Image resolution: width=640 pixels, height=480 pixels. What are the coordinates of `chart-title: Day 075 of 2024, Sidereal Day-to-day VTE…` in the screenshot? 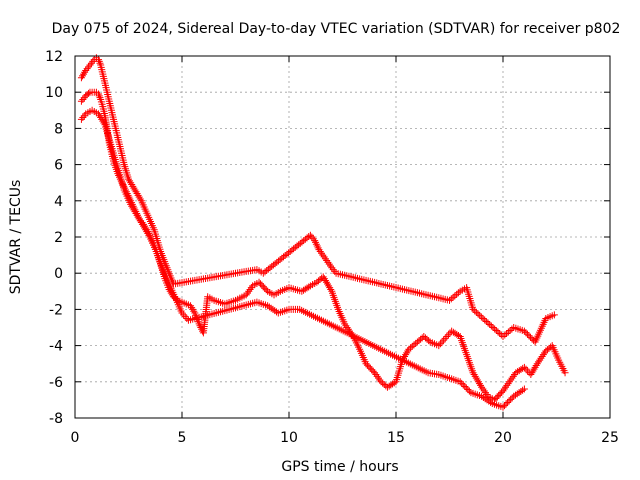 It's located at (336, 29).